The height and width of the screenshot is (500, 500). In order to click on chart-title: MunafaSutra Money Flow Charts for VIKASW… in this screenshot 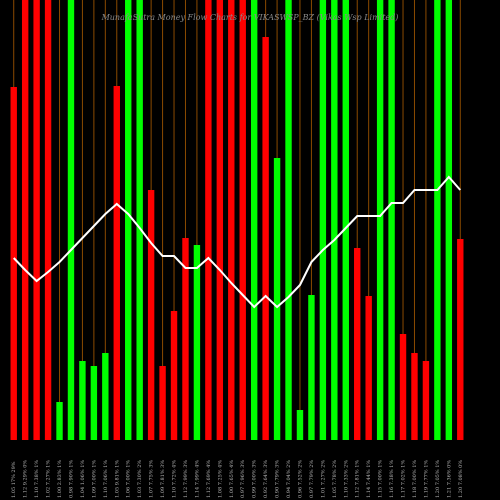, I will do `click(250, 17)`.